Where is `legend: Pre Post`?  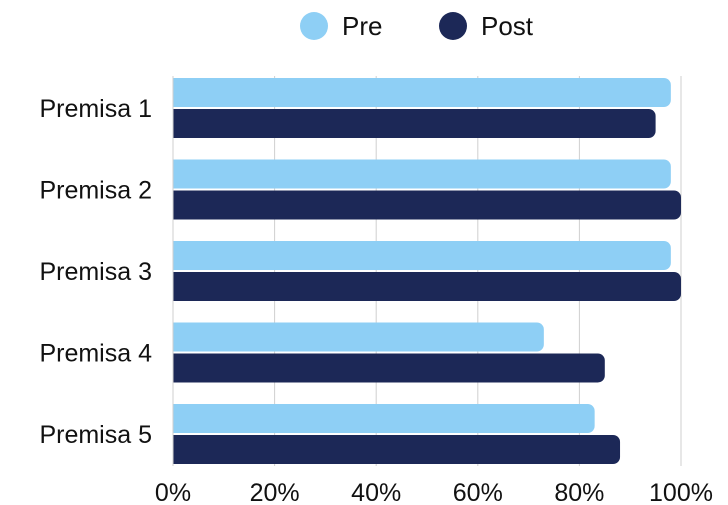 legend: Pre Post is located at coordinates (417, 26).